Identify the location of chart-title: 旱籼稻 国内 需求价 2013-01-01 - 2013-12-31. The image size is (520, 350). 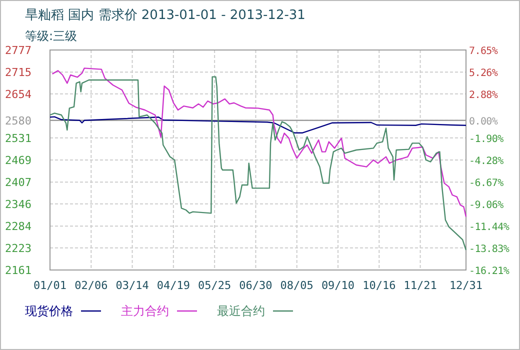
(165, 15).